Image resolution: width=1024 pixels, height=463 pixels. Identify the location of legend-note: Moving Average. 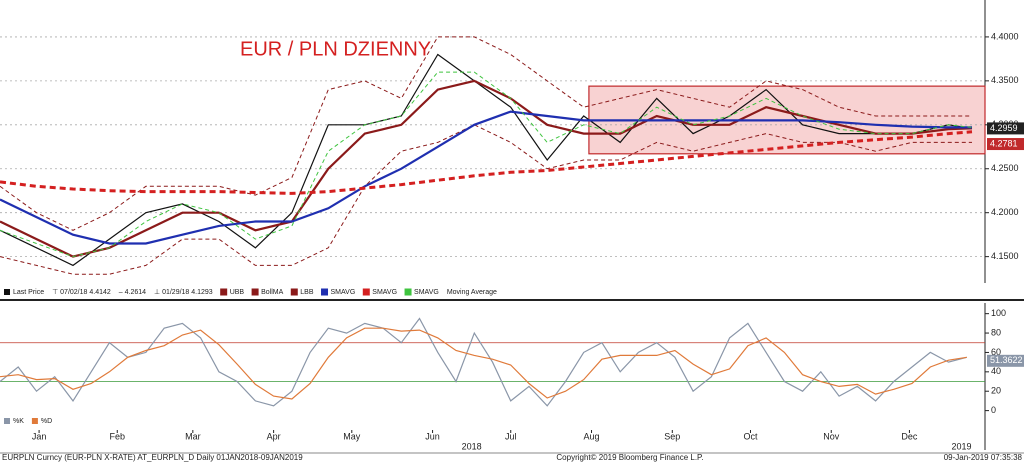
(472, 292).